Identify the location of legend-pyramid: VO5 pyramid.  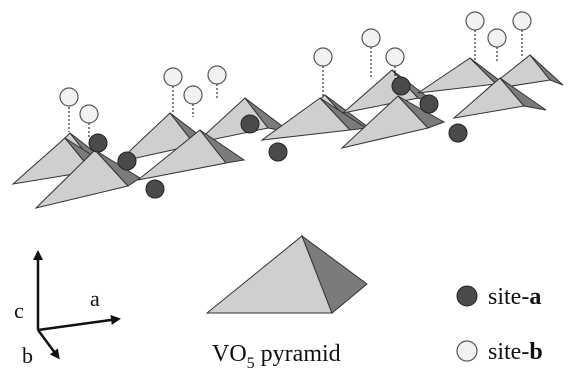
(286, 303).